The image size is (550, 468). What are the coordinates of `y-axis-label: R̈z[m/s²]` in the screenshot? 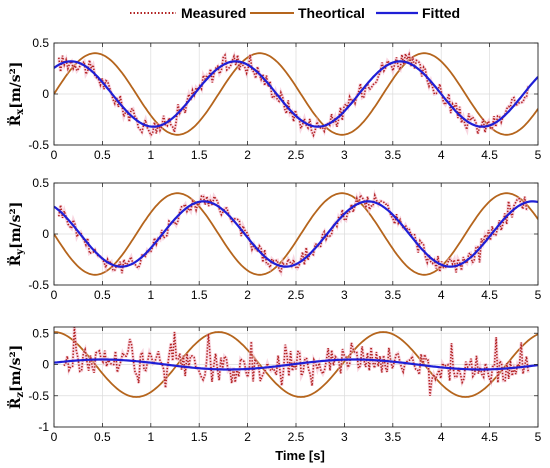 It's located at (16, 377).